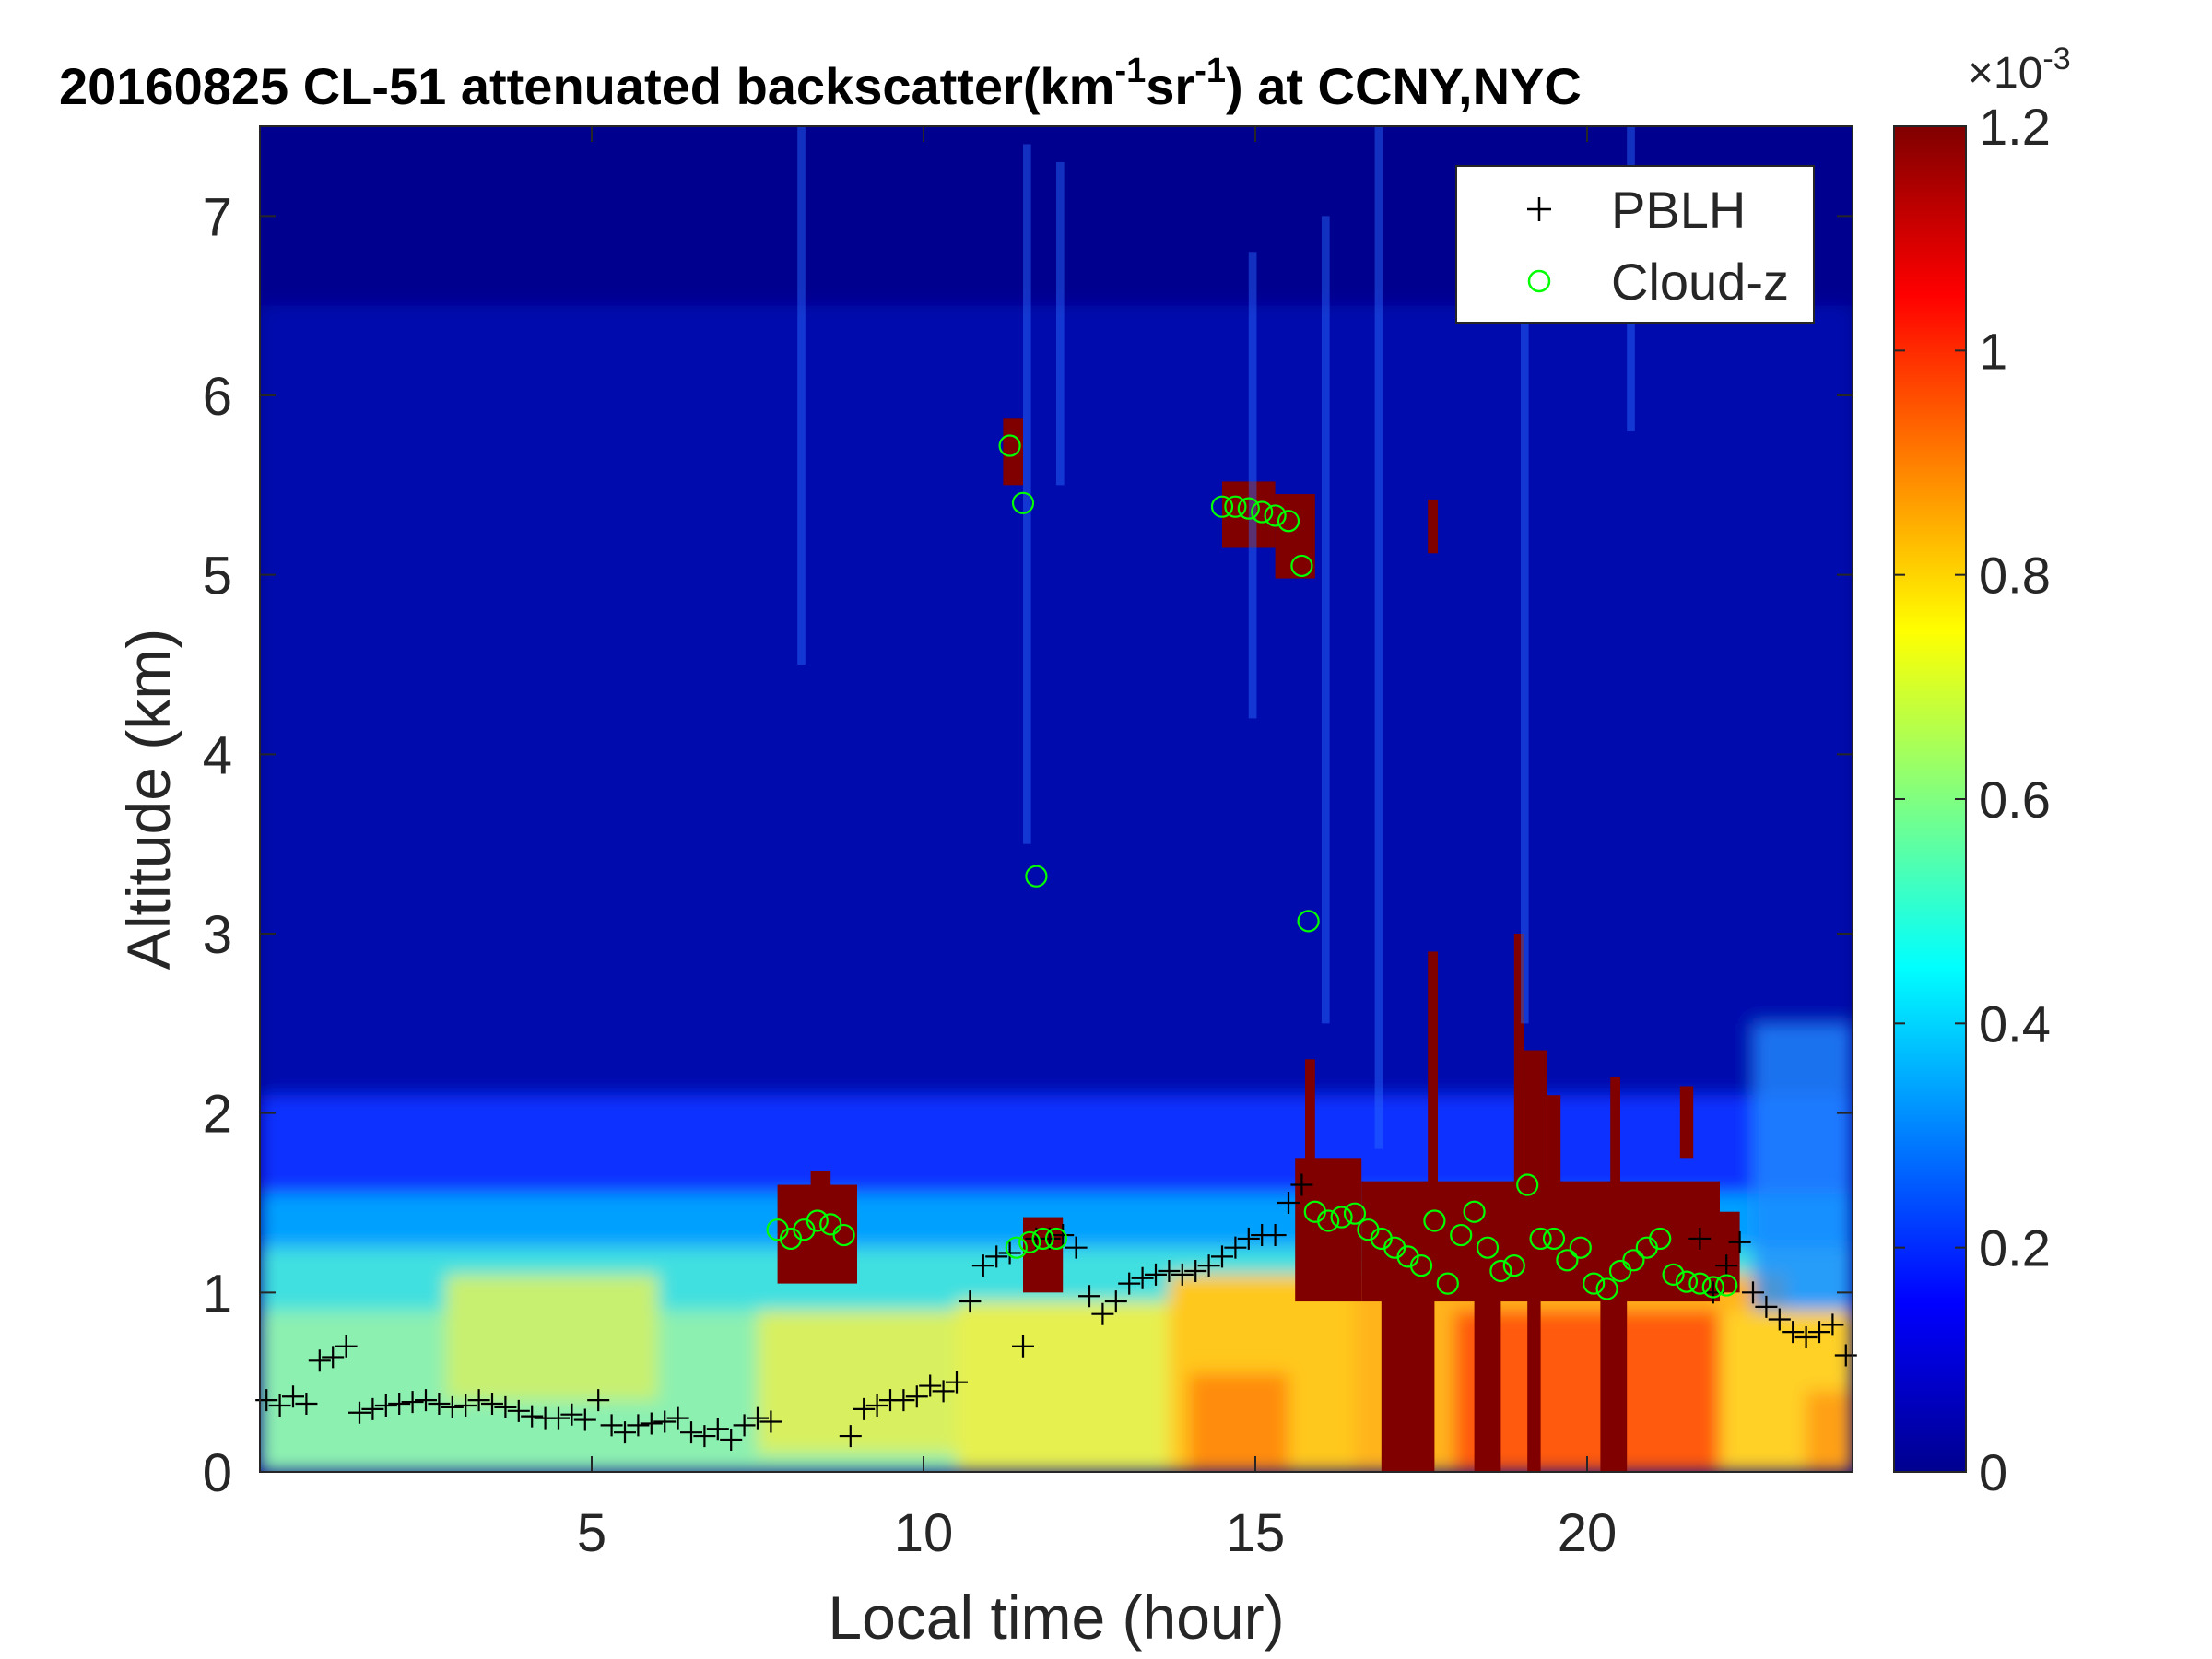 The image size is (2212, 1659). What do you see at coordinates (2015, 800) in the screenshot?
I see `colorbar-tick-label: 0.6` at bounding box center [2015, 800].